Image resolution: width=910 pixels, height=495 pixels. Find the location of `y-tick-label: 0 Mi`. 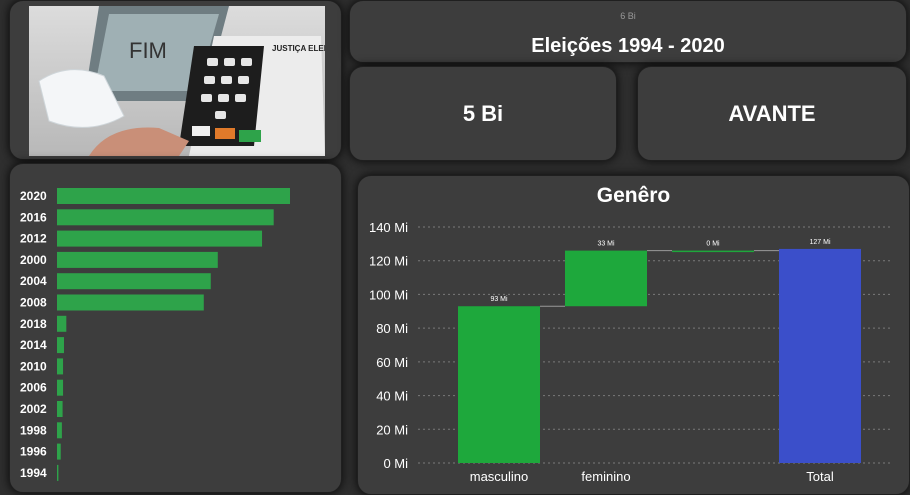

y-tick-label: 0 Mi is located at coordinates (395, 463).